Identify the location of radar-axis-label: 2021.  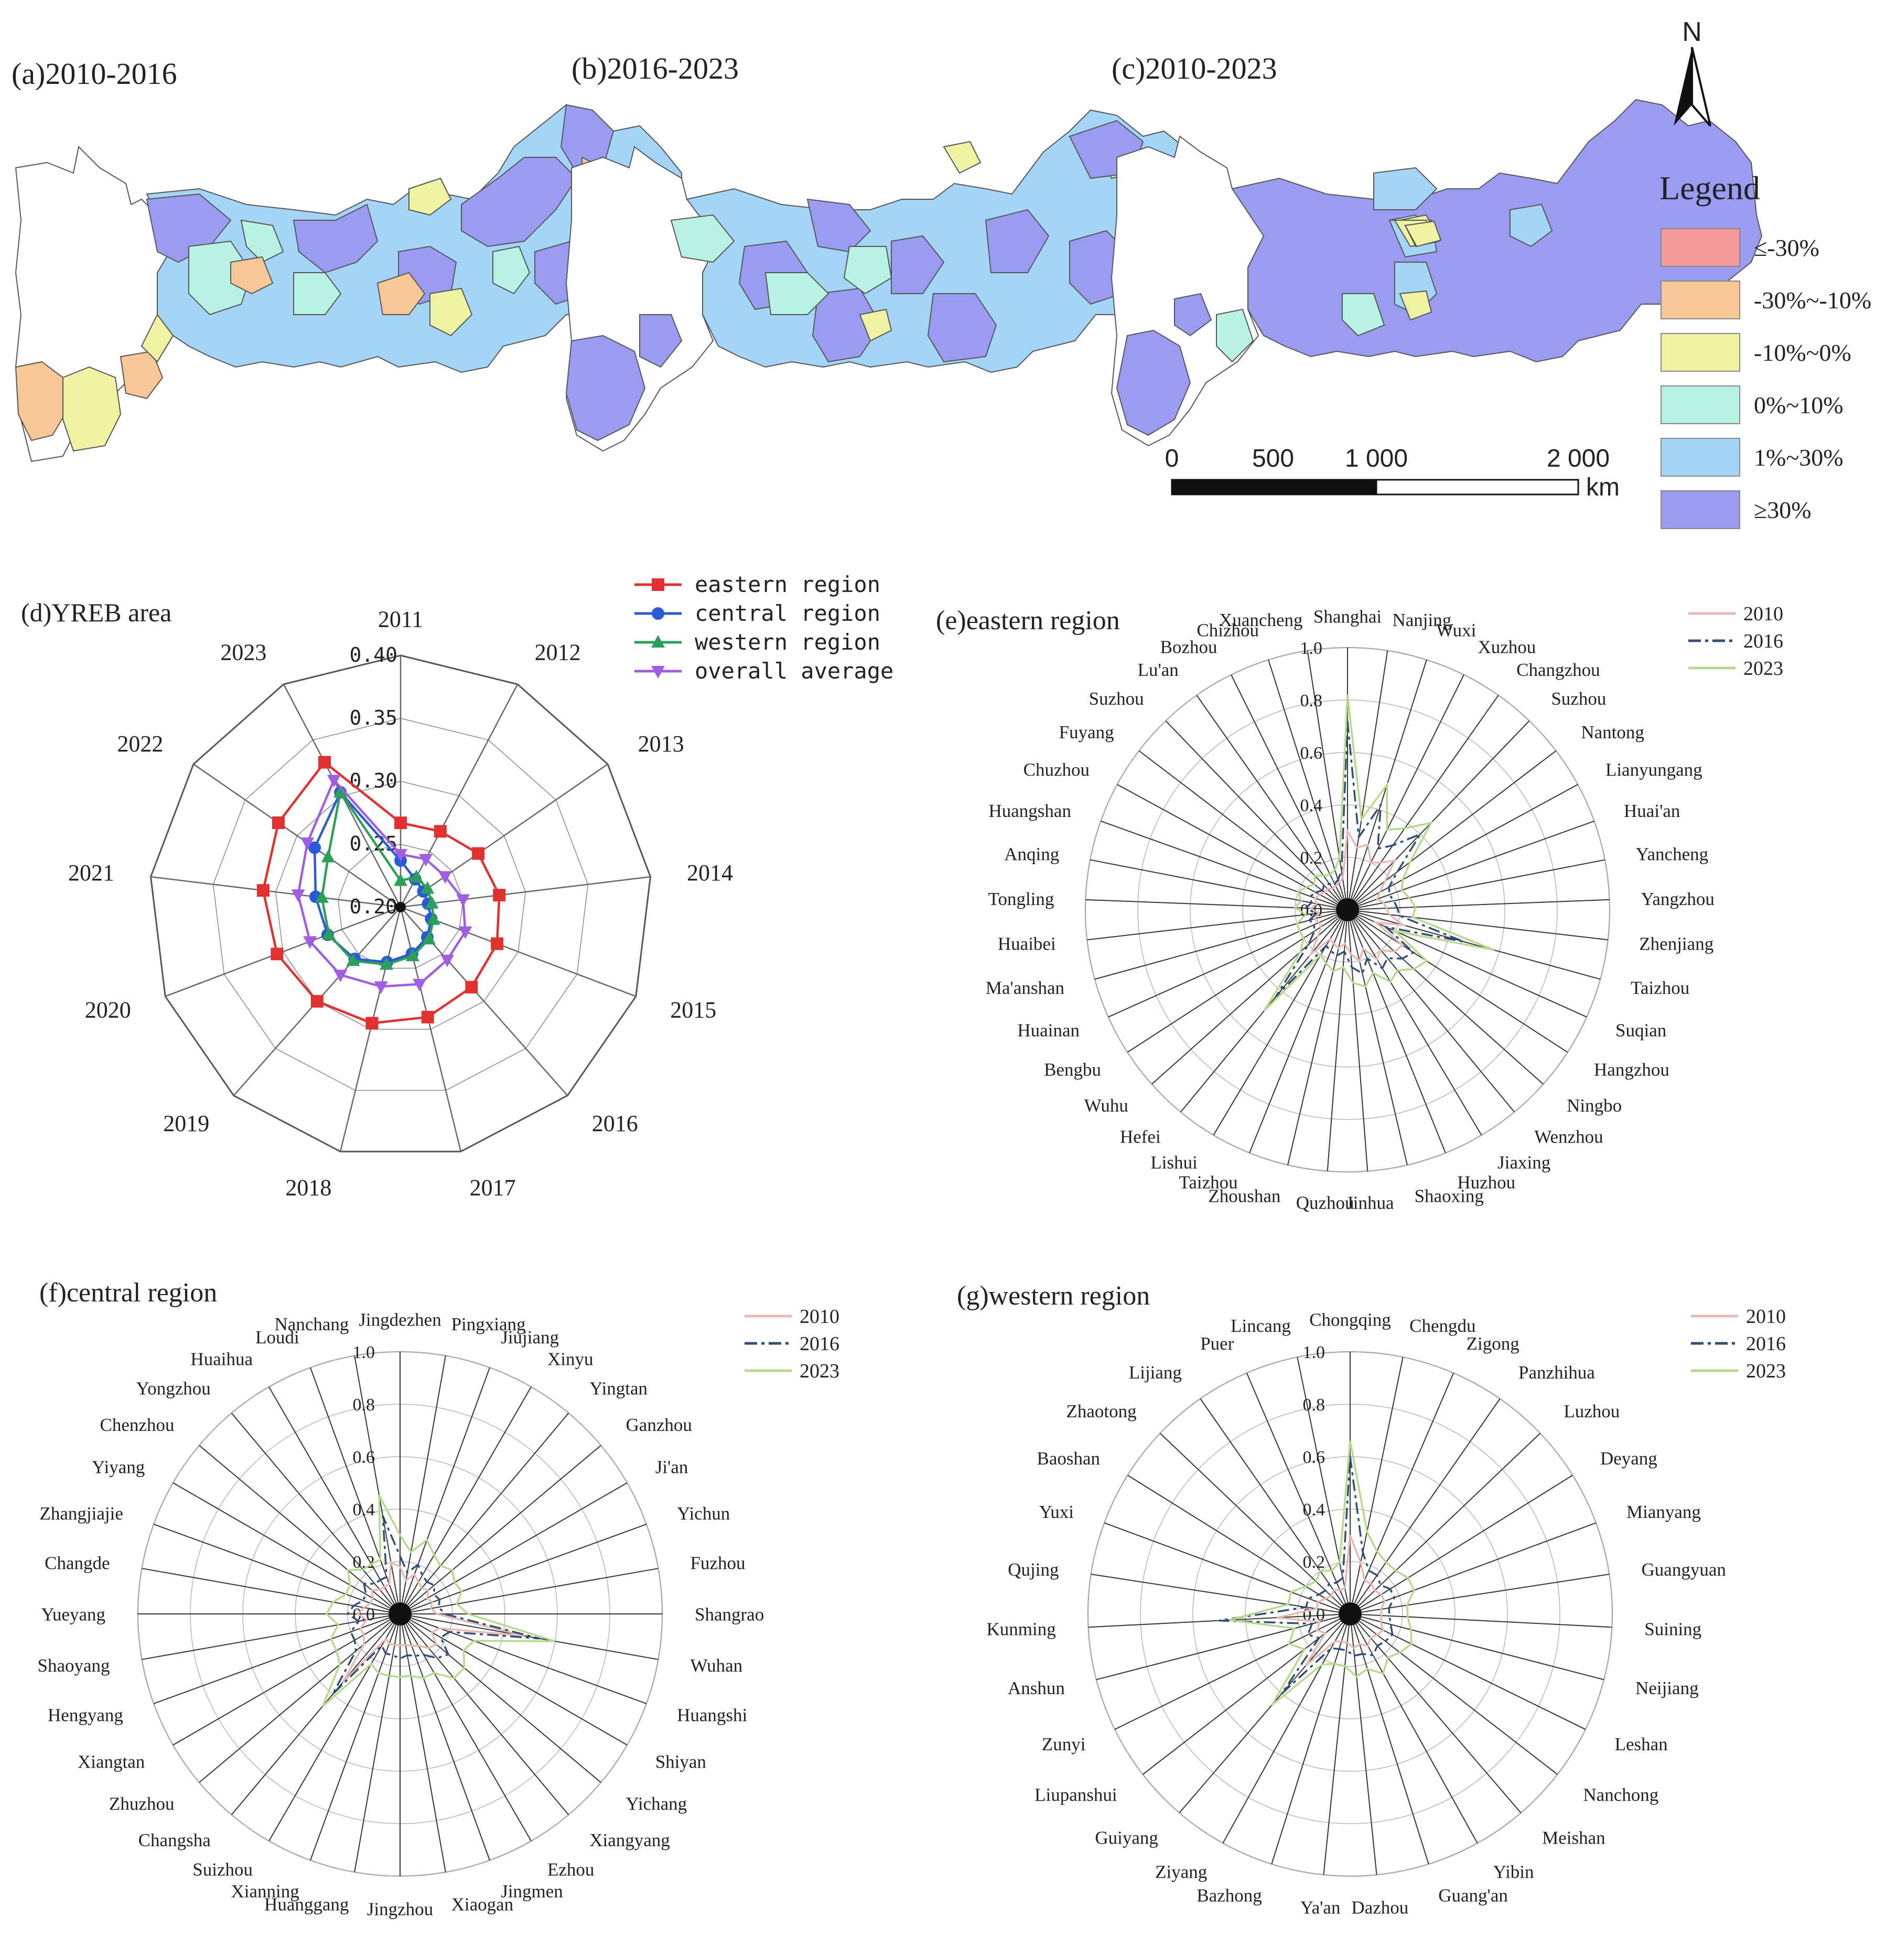
(91, 873).